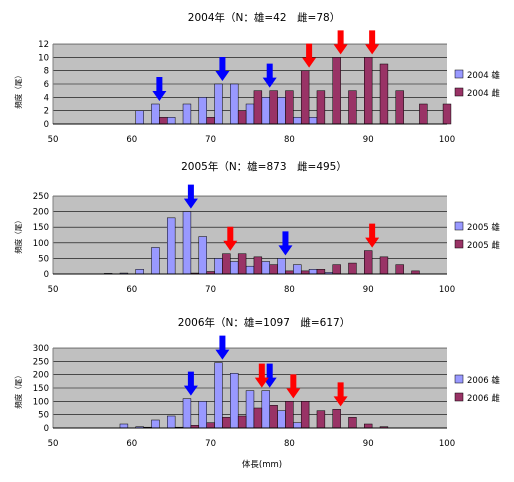  What do you see at coordinates (264, 166) in the screenshot?
I see `chart-title: 2005年（N：雄=873 雌=495）` at bounding box center [264, 166].